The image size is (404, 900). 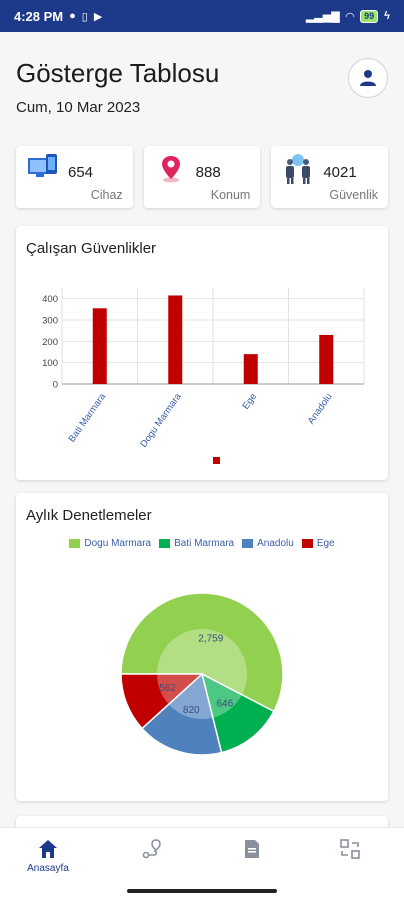 I want to click on pie-slice-label: 562, so click(x=167, y=688).